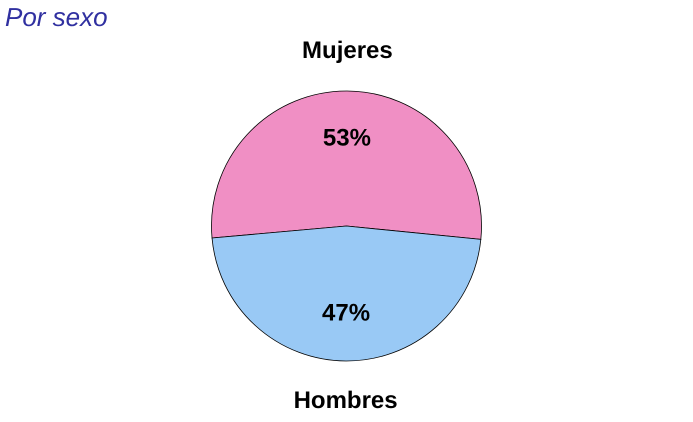  Describe the element at coordinates (346, 138) in the screenshot. I see `data-label: 53%` at that location.